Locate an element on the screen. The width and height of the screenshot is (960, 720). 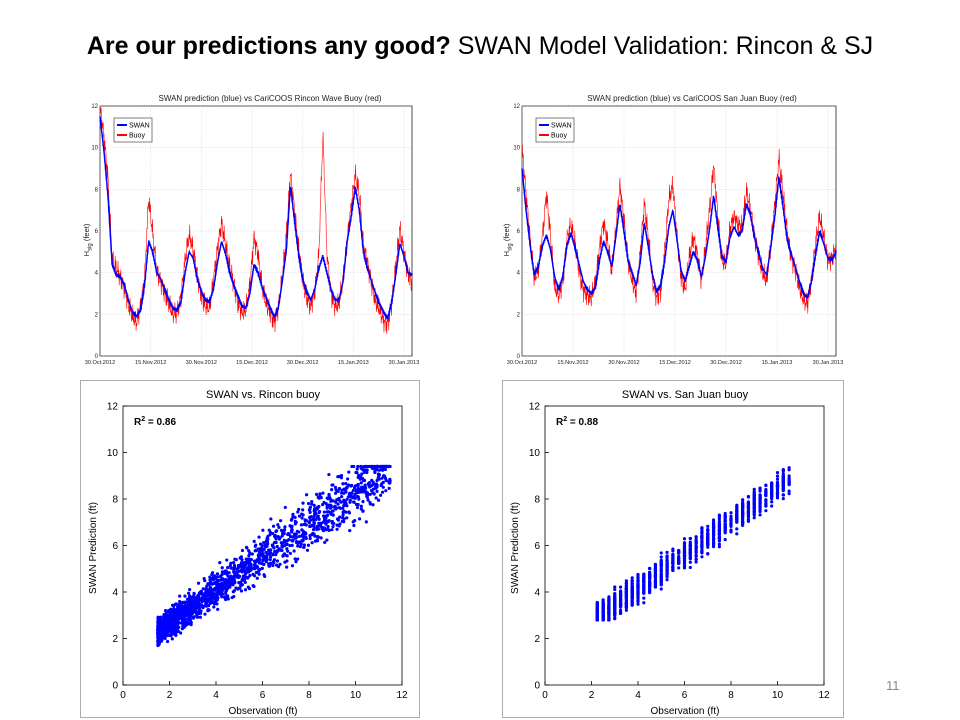
tick-layer: 0 2 4 6 8 10 12 0 2 4 6 8 10 12 is located at coordinates (257, 552).